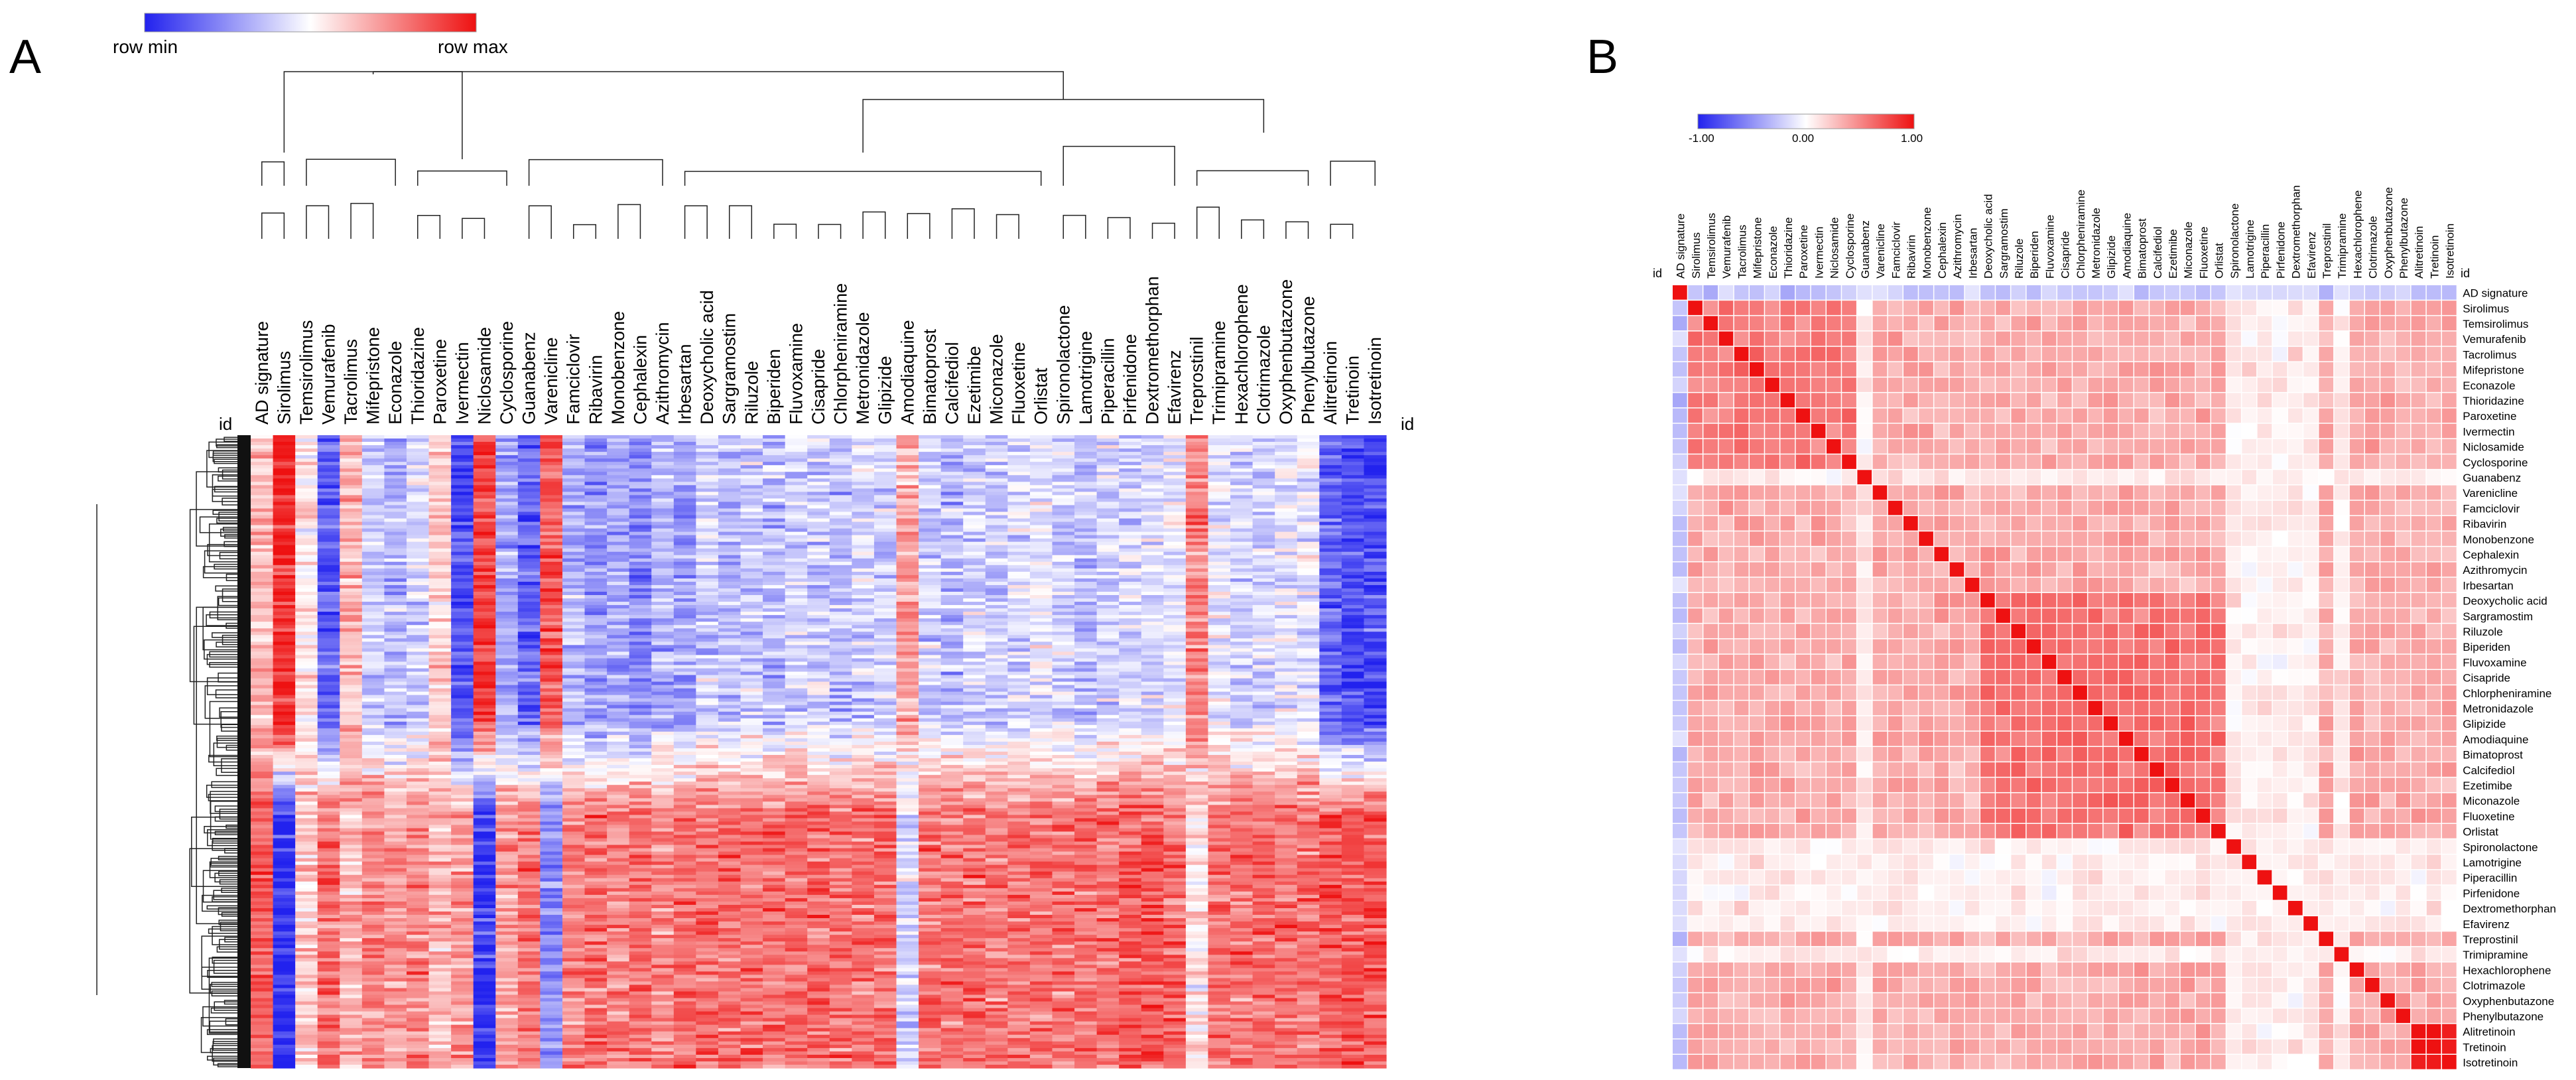 This screenshot has width=2576, height=1080. What do you see at coordinates (462, 178) in the screenshot?
I see `column-dendrogram-branch` at bounding box center [462, 178].